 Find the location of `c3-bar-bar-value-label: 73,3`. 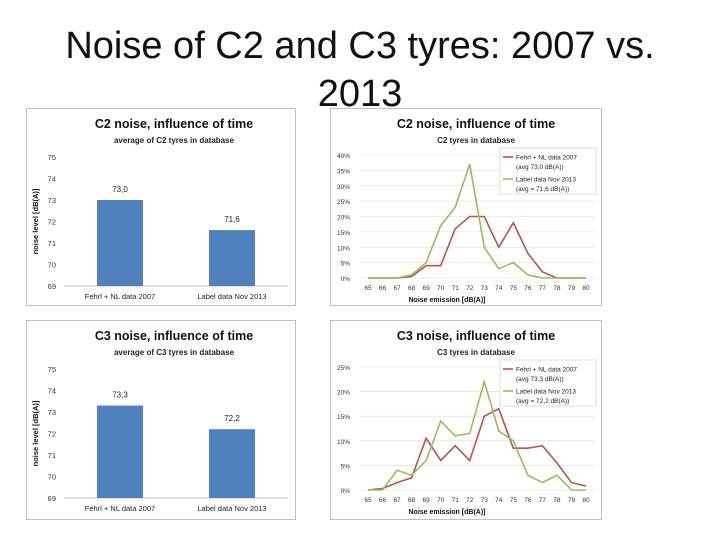

c3-bar-bar-value-label: 73,3 is located at coordinates (120, 395).